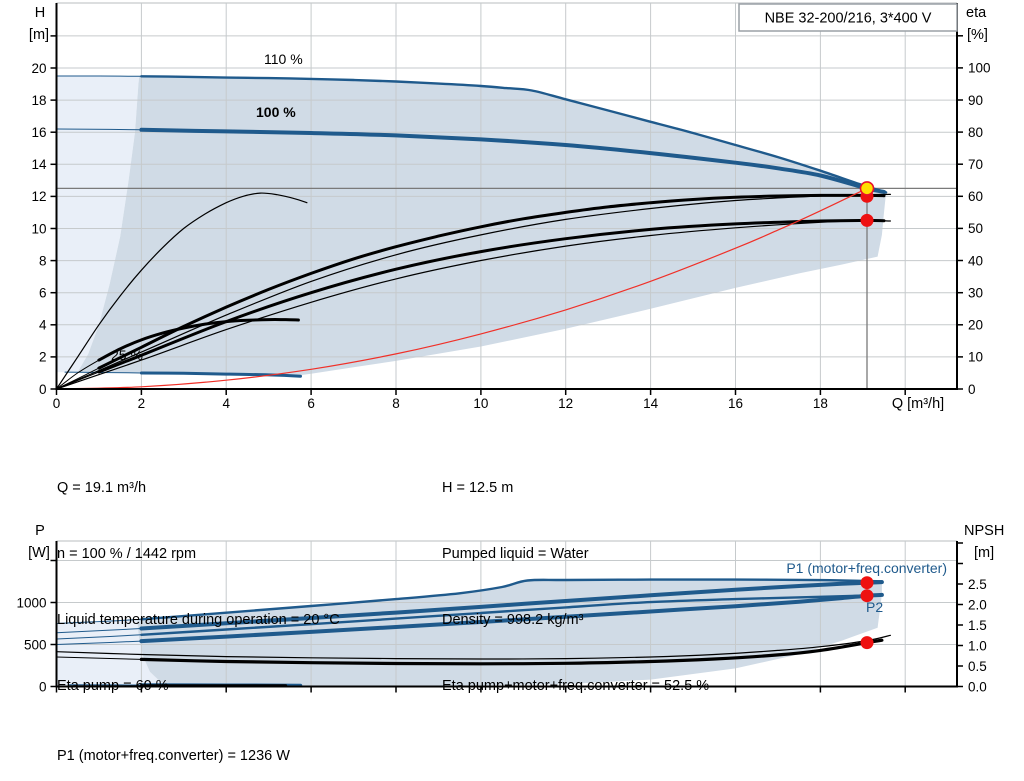 This screenshot has width=1024, height=781. What do you see at coordinates (38, 68) in the screenshot?
I see `left-tick-label: 20` at bounding box center [38, 68].